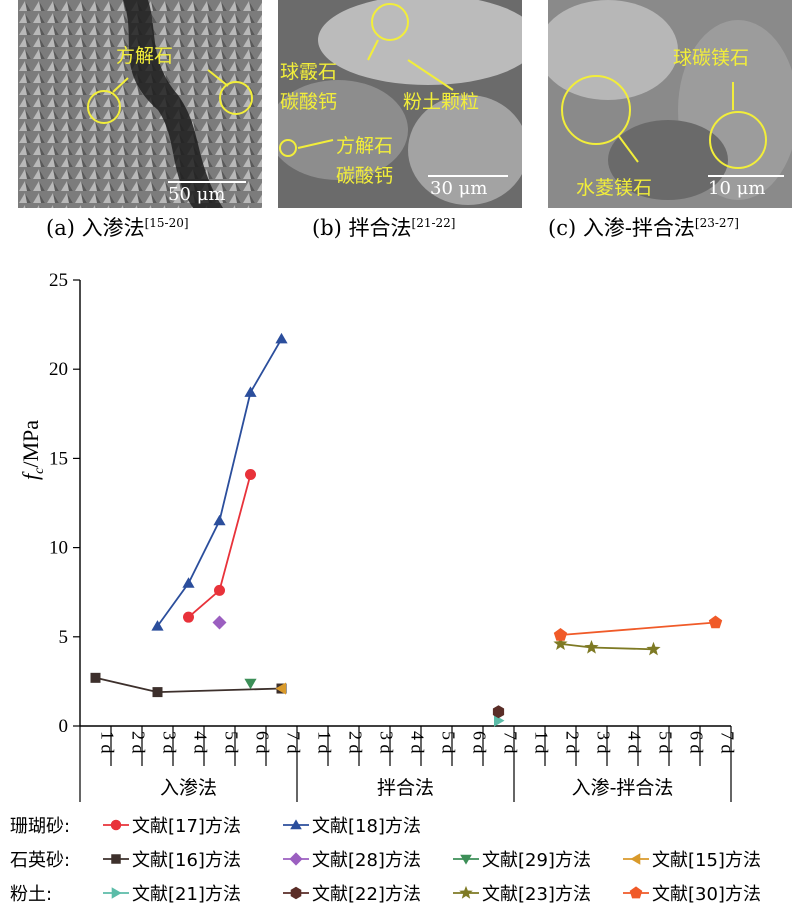 The image size is (800, 910). Describe the element at coordinates (58, 369) in the screenshot. I see `y-tick-label: 20` at that location.